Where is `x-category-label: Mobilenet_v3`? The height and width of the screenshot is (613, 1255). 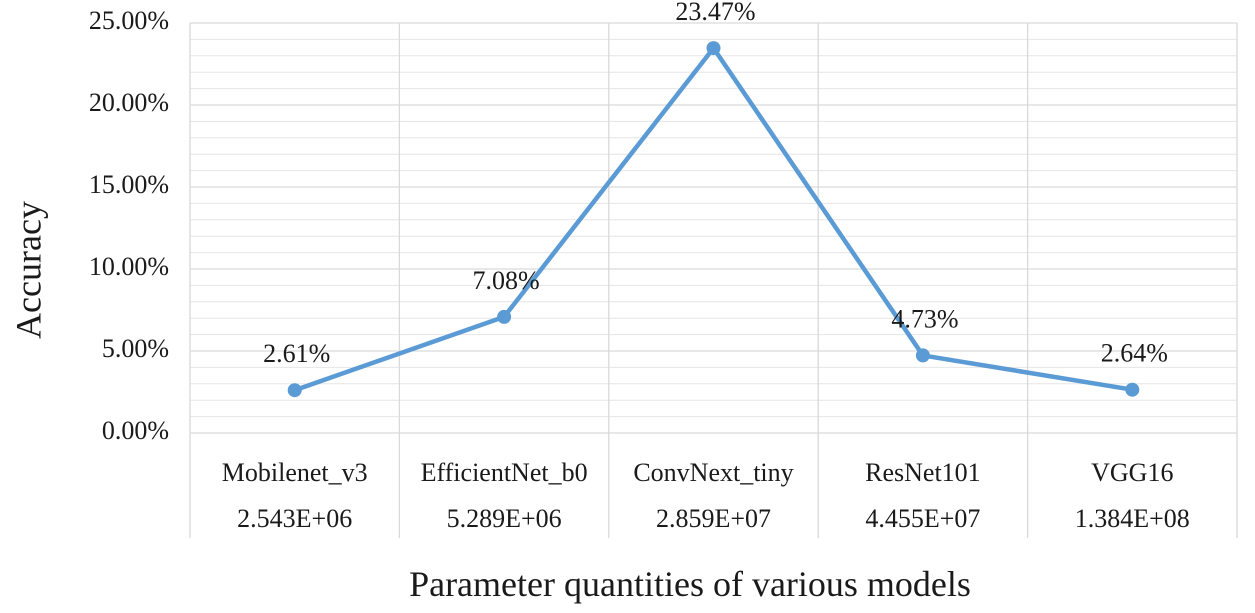 x-category-label: Mobilenet_v3 is located at coordinates (295, 472).